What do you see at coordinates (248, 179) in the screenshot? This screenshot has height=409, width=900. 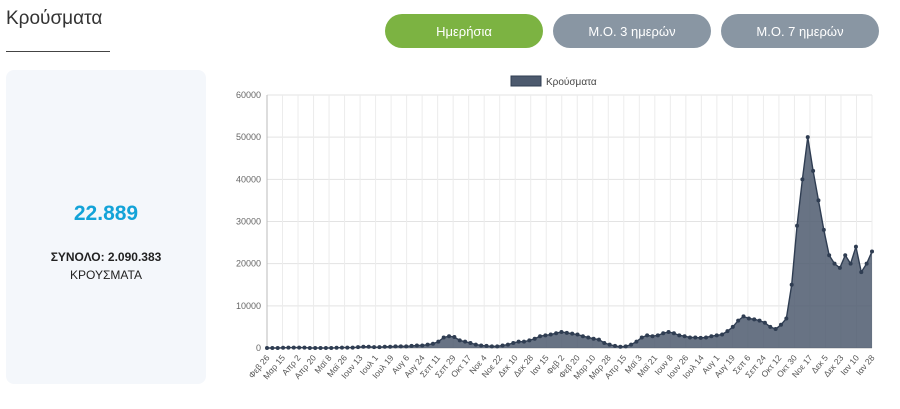 I see `y-tick-label: 40000` at bounding box center [248, 179].